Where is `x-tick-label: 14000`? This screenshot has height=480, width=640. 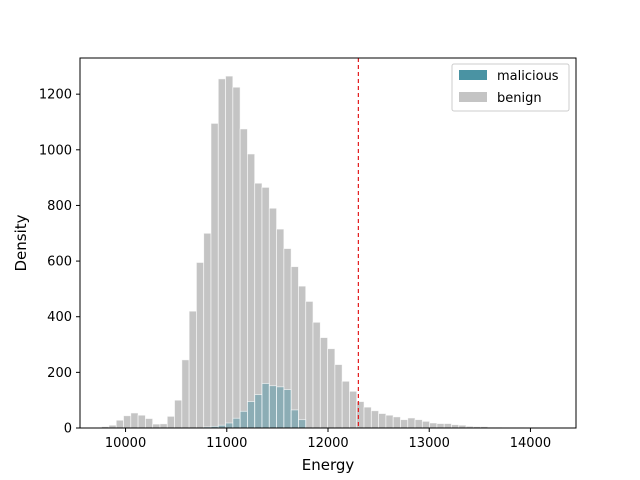 x-tick-label: 14000 is located at coordinates (530, 443).